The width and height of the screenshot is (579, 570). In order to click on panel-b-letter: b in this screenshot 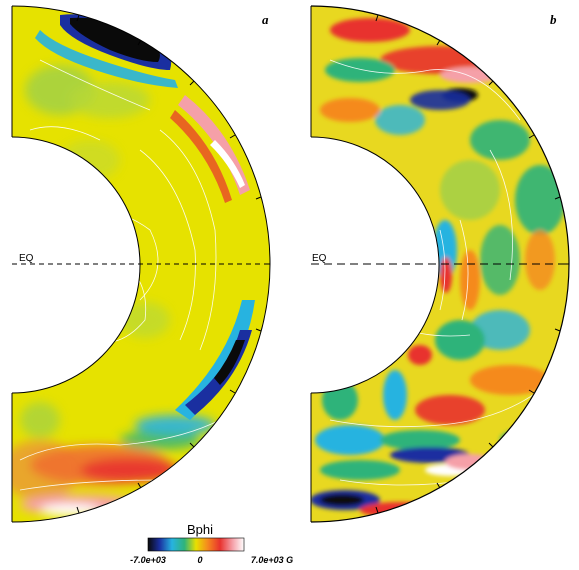, I will do `click(553, 19)`.